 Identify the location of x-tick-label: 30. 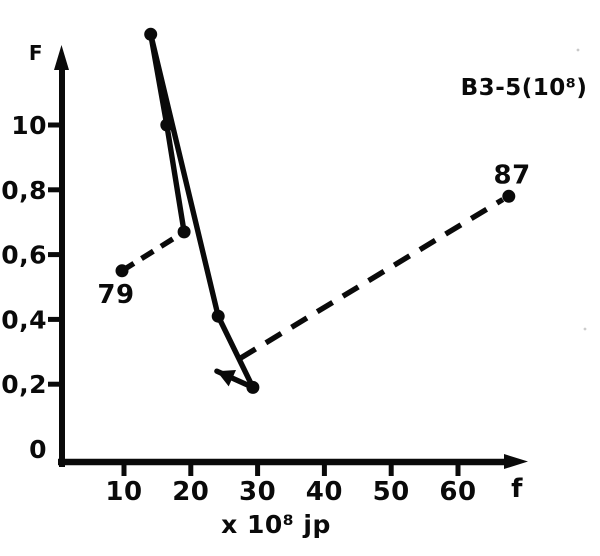
(257, 492).